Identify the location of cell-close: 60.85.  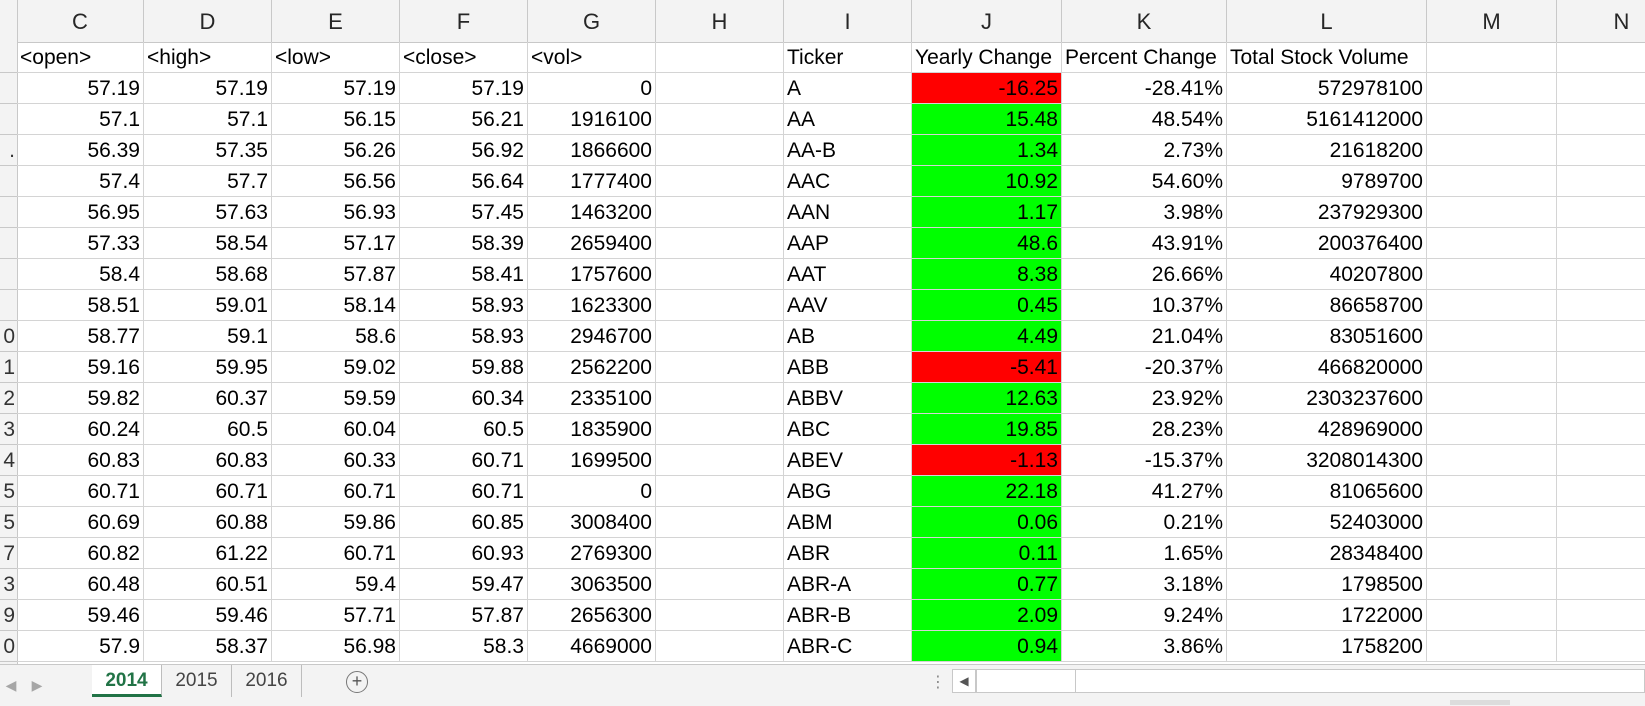
(464, 522).